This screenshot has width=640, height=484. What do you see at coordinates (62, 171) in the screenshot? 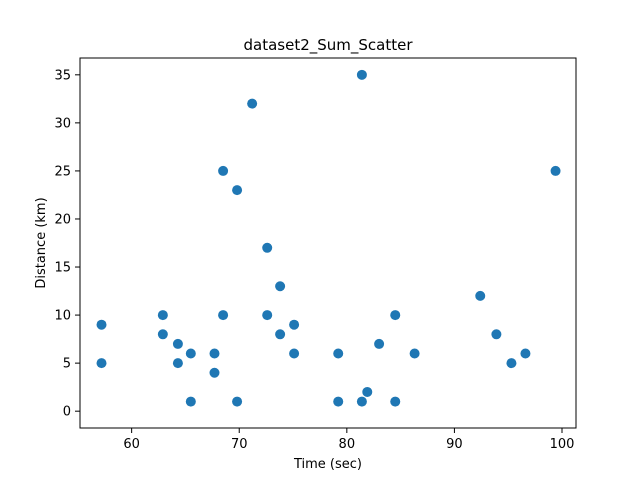
I see `y-tick-label: 25` at bounding box center [62, 171].